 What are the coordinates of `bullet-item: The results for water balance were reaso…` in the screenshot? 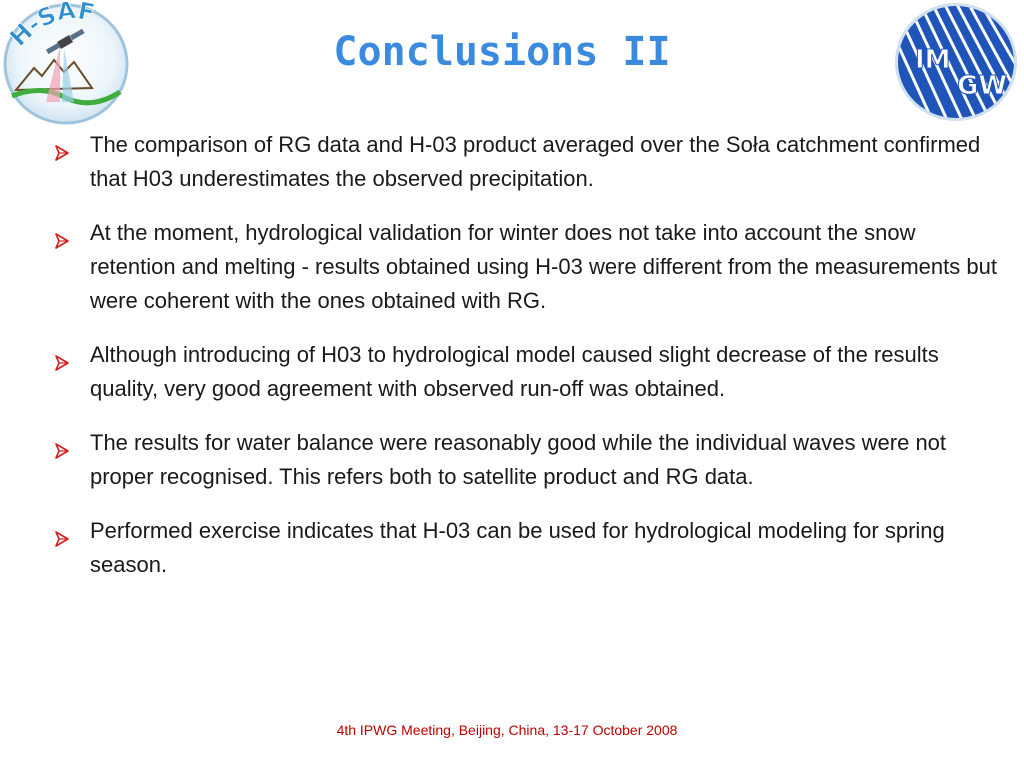 It's located at (526, 460).